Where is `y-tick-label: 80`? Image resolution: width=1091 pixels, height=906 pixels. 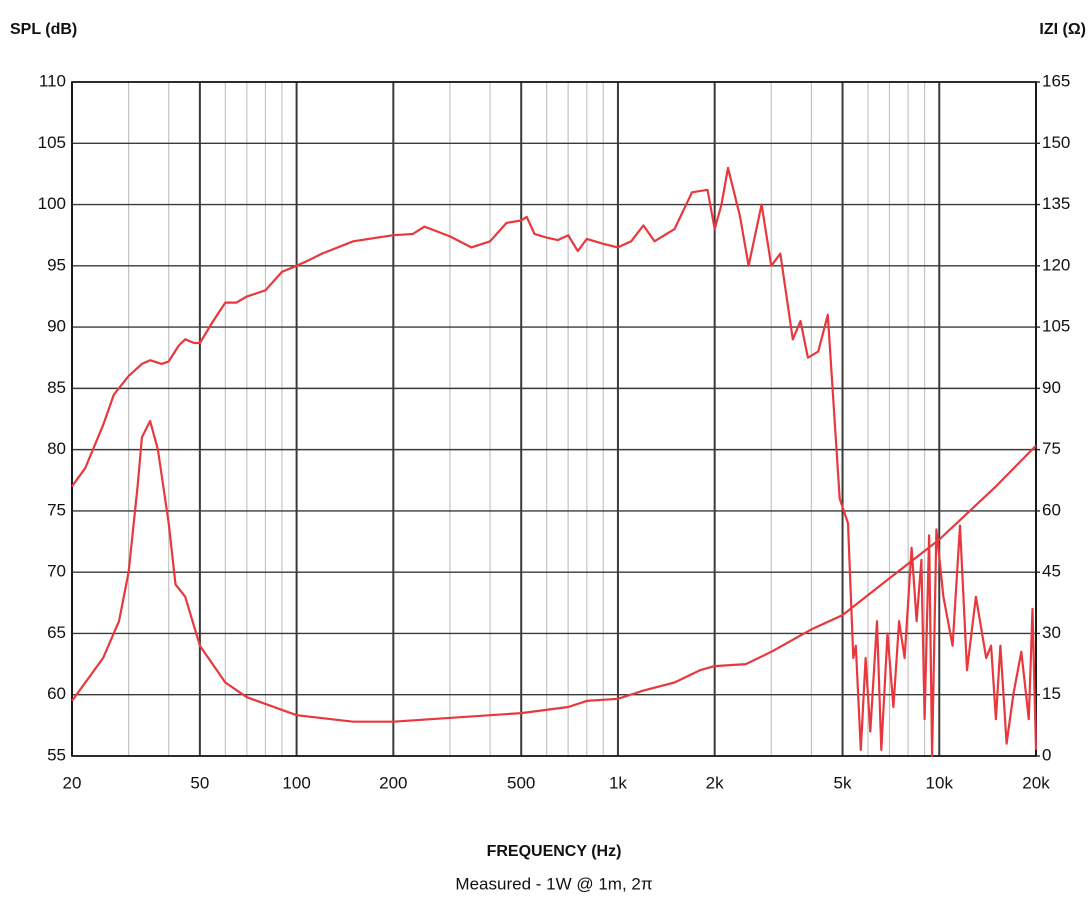
y-tick-label: 80 is located at coordinates (56, 448).